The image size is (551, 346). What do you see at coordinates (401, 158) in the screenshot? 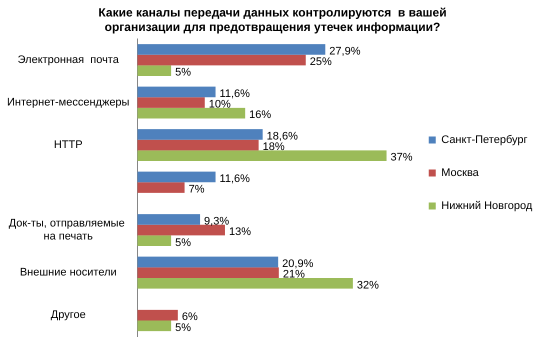
I see `data-label: 37%` at bounding box center [401, 158].